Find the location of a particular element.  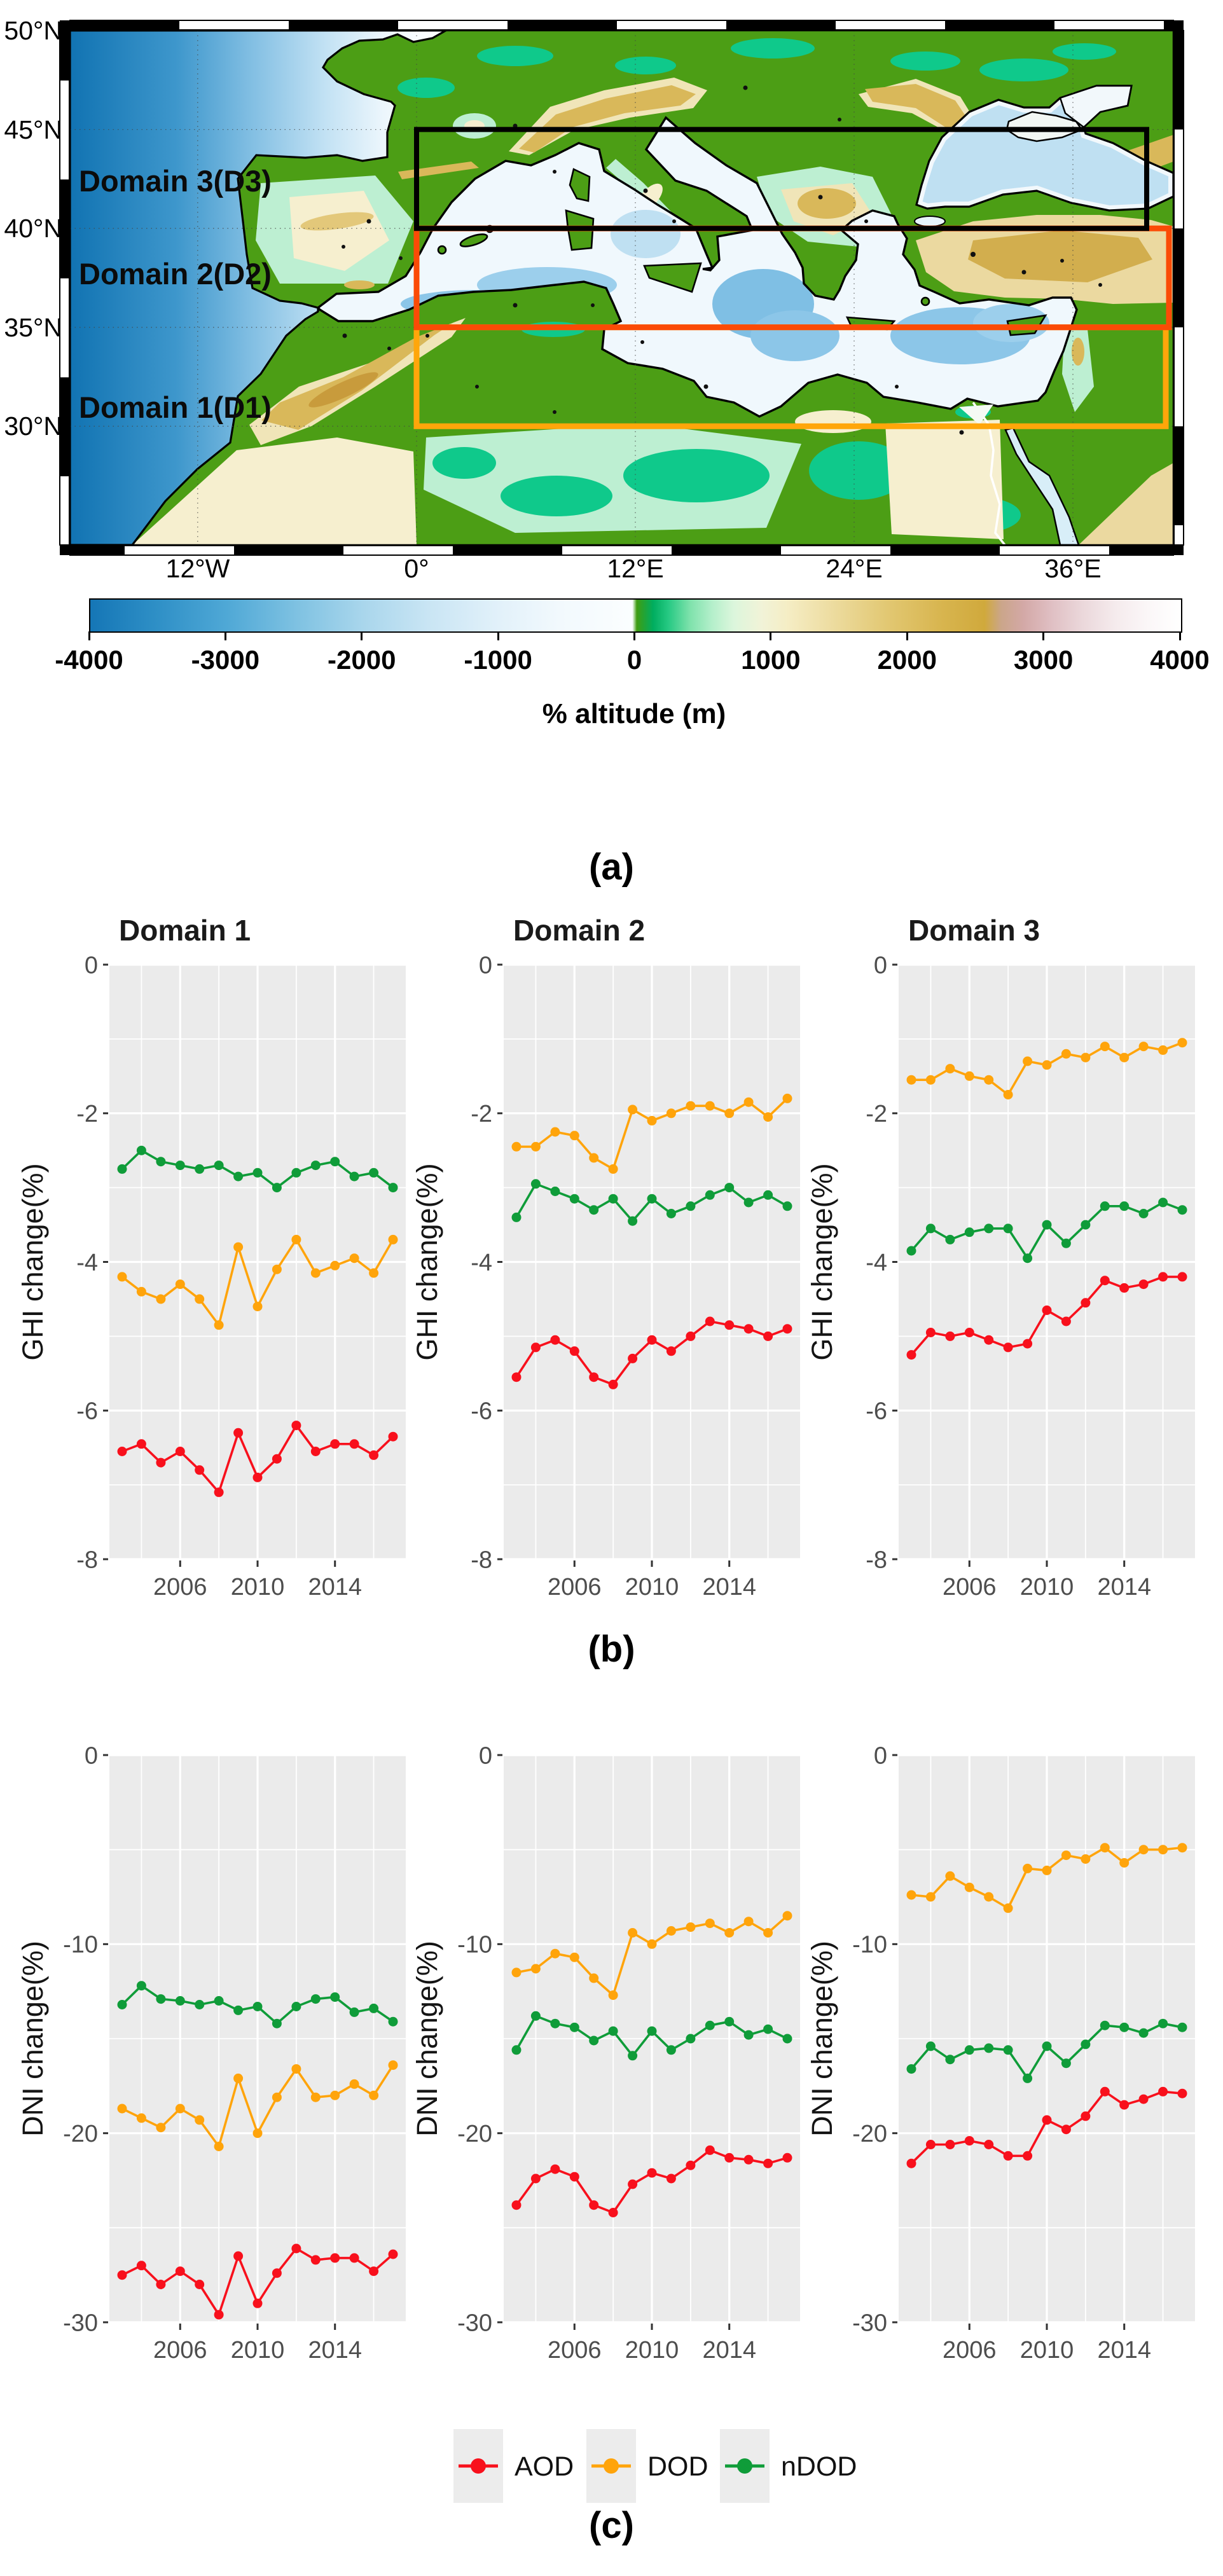

minor-gridlines is located at coordinates (652, 2038).